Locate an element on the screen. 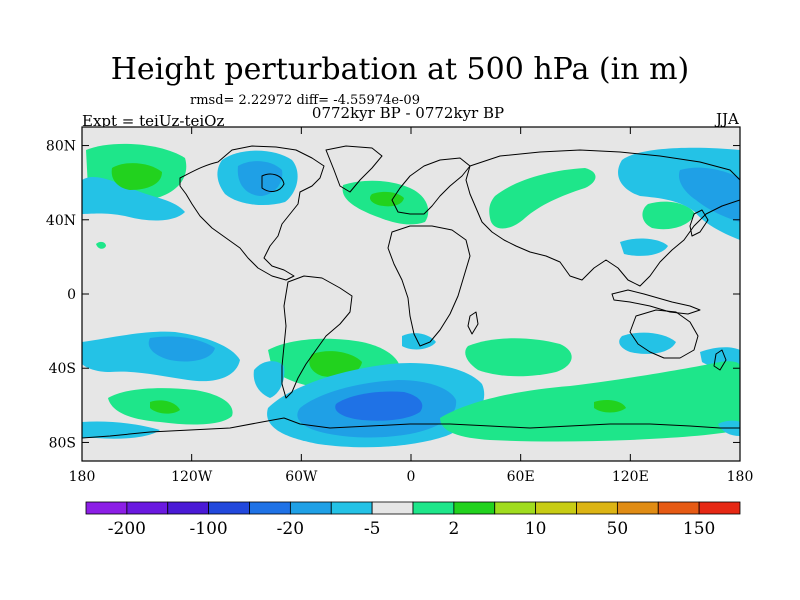 The width and height of the screenshot is (800, 600). coastline-madagascar is located at coordinates (473, 323).